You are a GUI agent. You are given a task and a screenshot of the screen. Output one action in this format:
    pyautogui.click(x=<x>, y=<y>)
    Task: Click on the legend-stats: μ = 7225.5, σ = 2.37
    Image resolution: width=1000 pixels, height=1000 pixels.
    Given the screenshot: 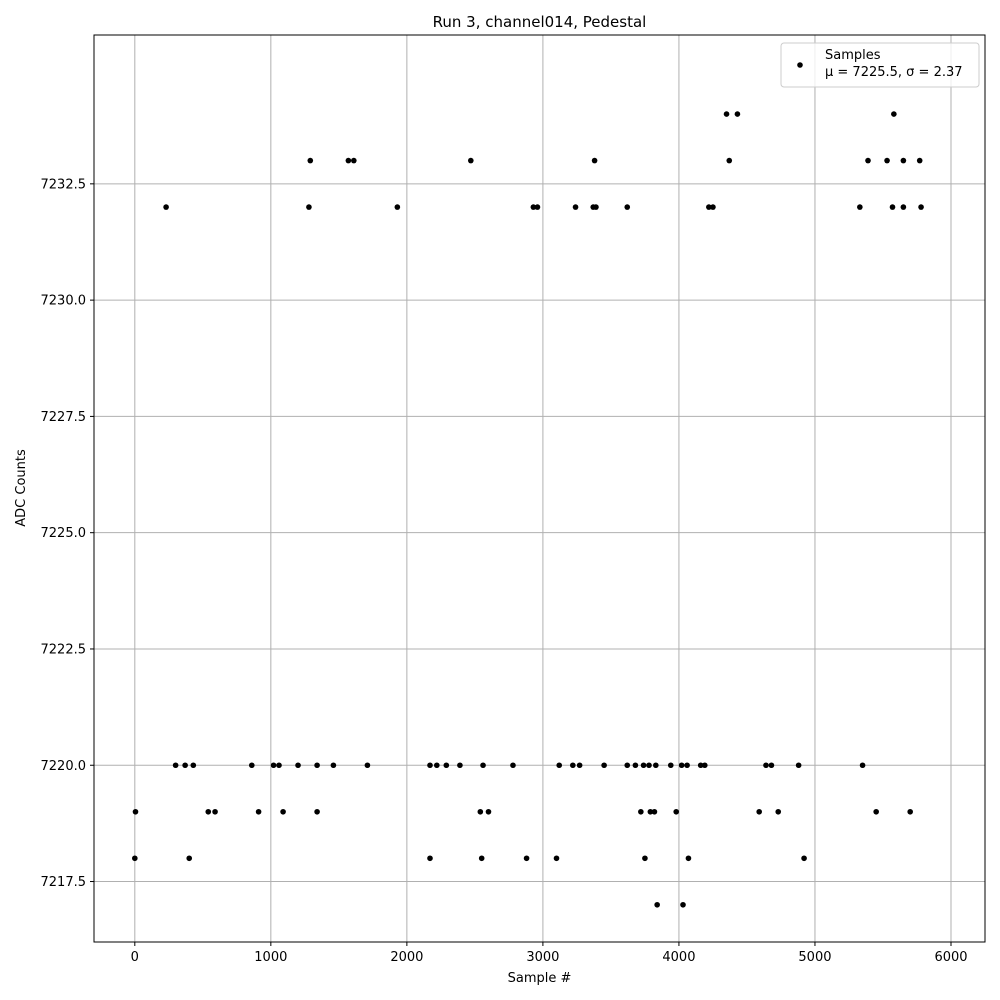 What is the action you would take?
    pyautogui.click(x=894, y=72)
    